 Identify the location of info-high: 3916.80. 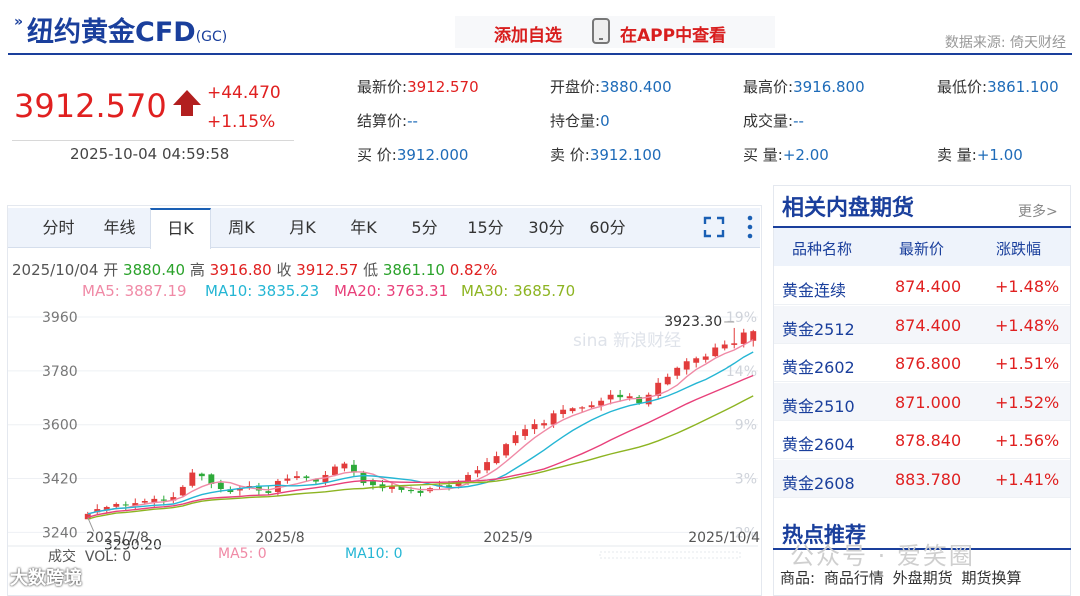
(240, 270).